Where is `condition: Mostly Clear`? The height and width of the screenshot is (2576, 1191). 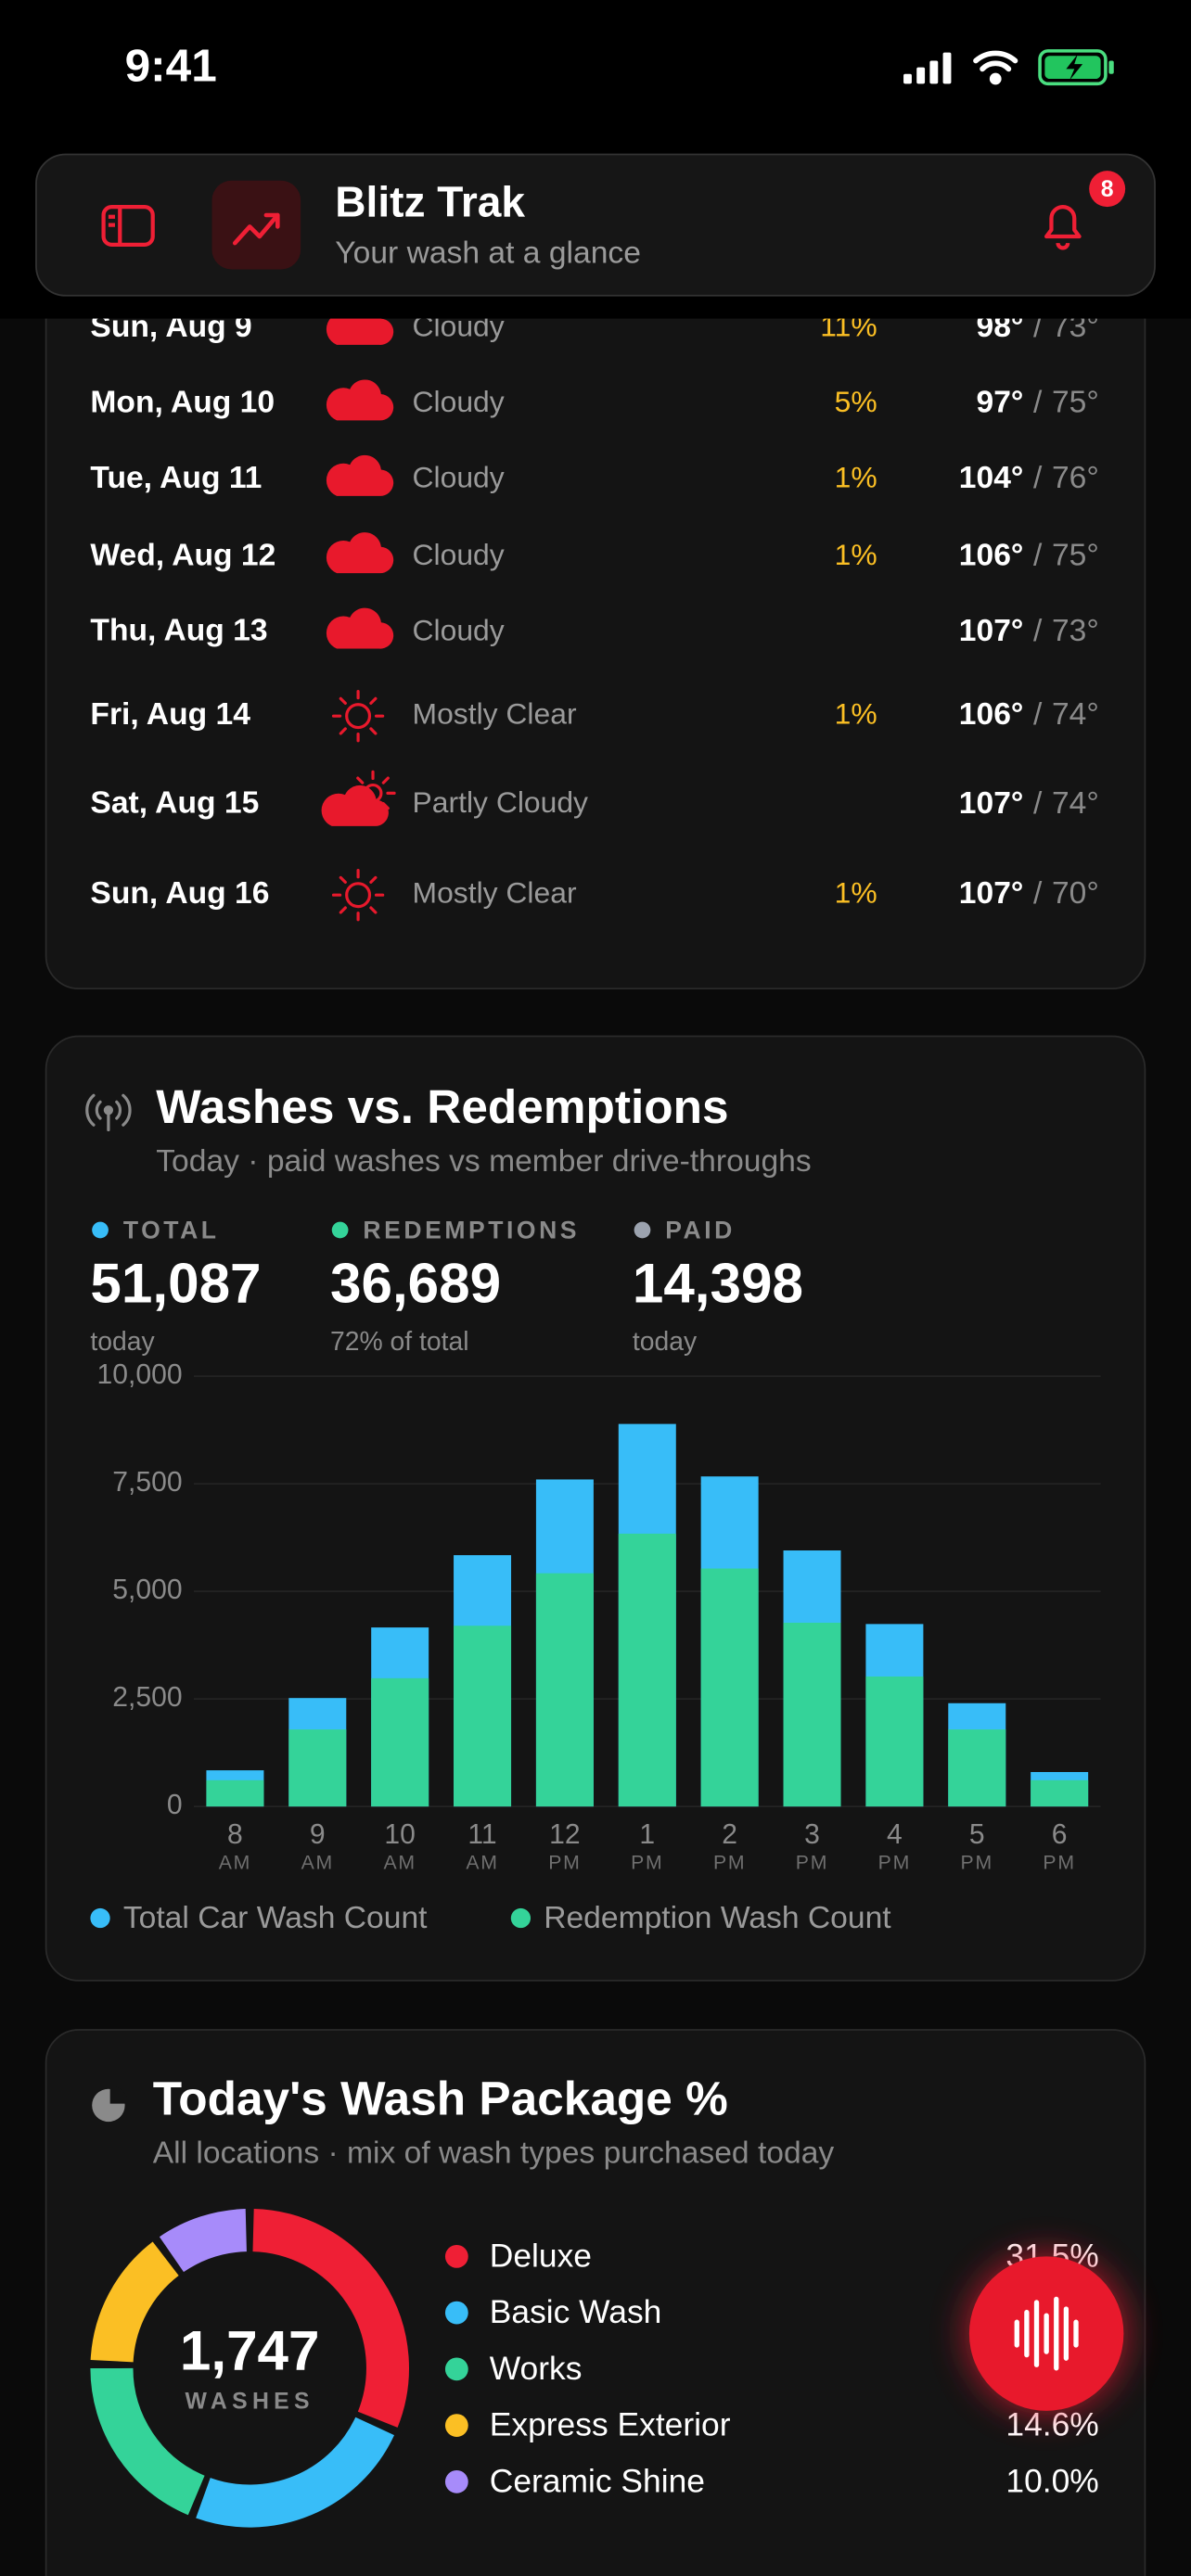
condition: Mostly Clear is located at coordinates (495, 893).